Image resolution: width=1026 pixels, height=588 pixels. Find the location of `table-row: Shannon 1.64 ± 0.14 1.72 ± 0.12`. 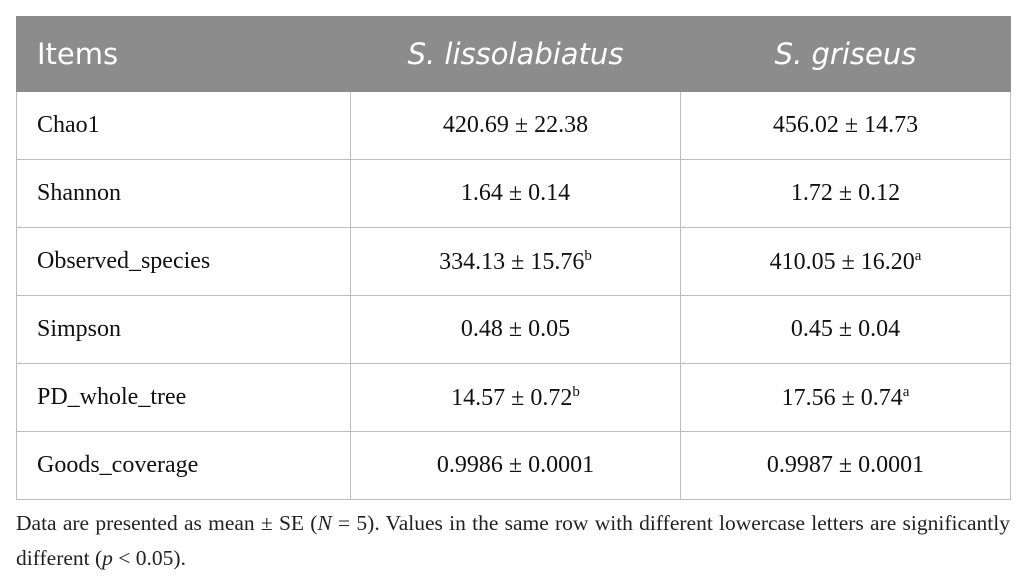

table-row: Shannon 1.64 ± 0.14 1.72 ± 0.12 is located at coordinates (513, 193).